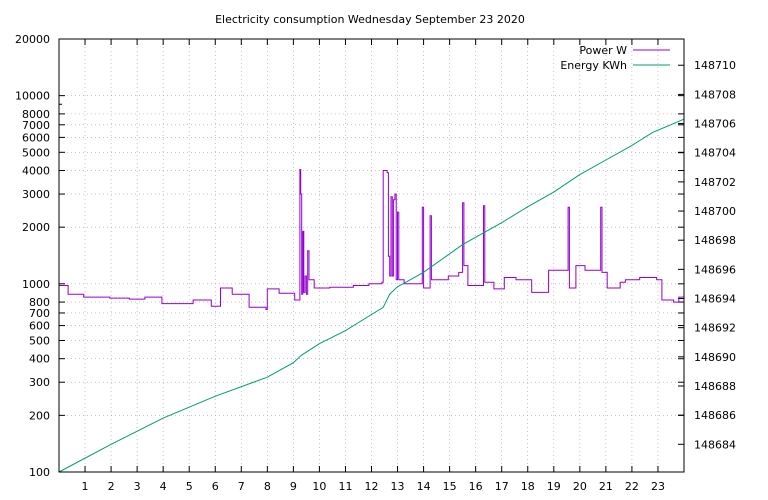 This screenshot has height=500, width=768. What do you see at coordinates (39, 313) in the screenshot?
I see `y-tick-label: 700` at bounding box center [39, 313].